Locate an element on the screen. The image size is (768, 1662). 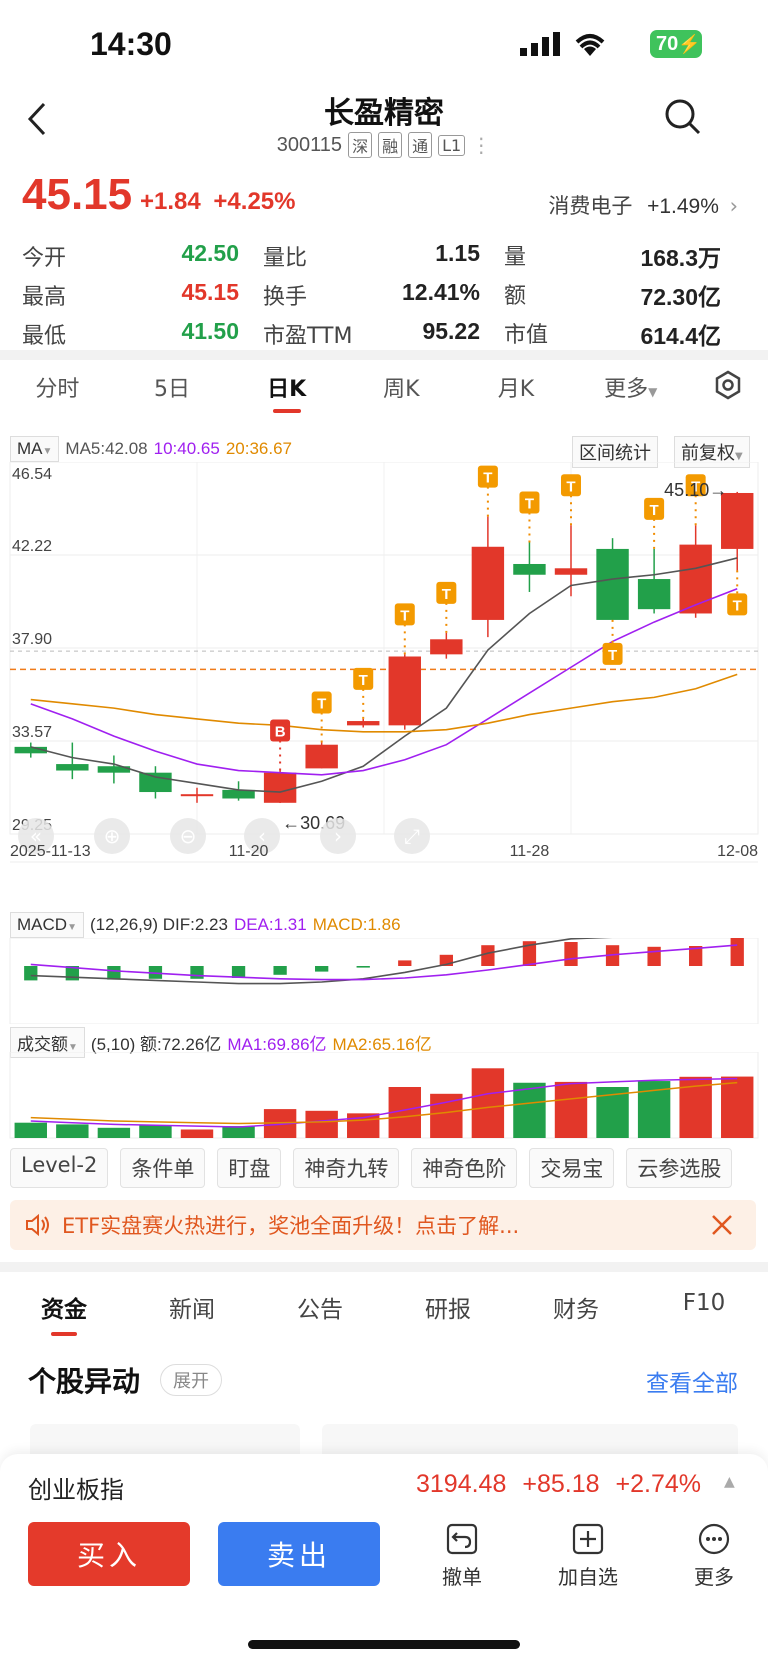
stat-label: 额 is located at coordinates (515, 296).